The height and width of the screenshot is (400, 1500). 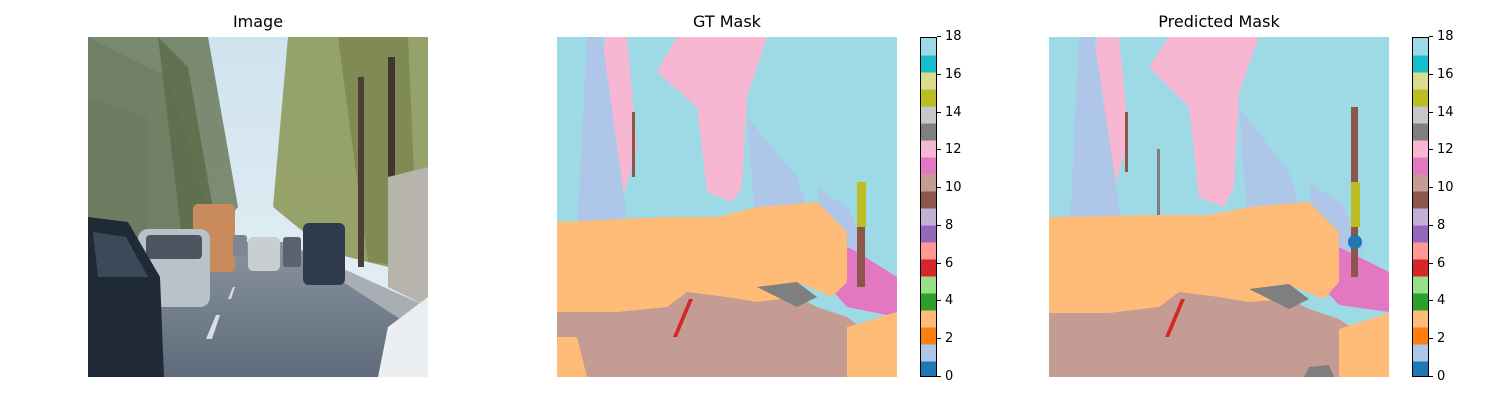 I want to click on image-title: Image, so click(x=258, y=21).